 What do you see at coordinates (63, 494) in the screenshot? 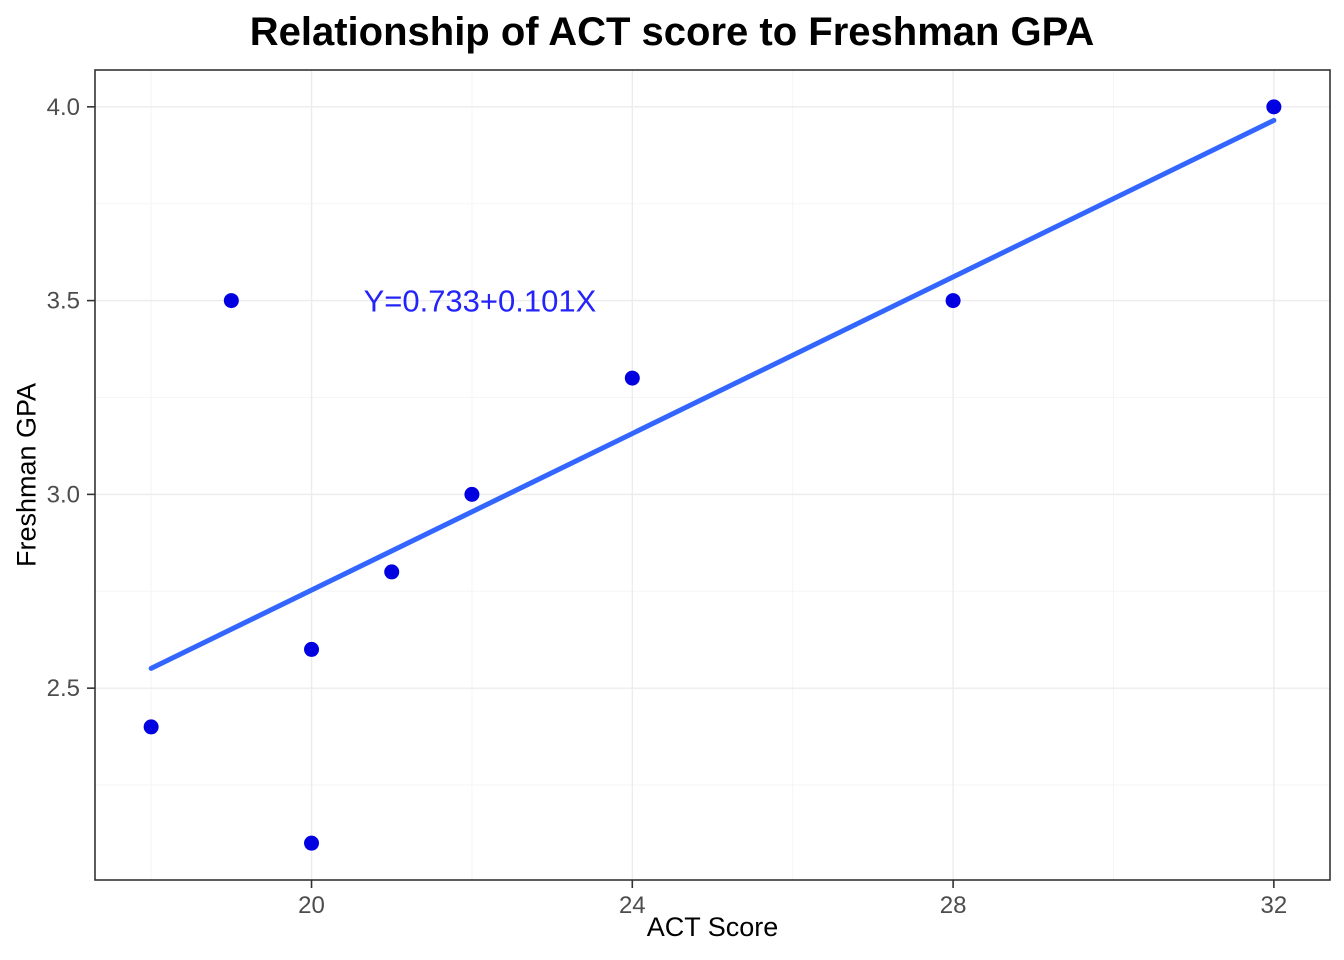
I see `y-tick-label: 3.0` at bounding box center [63, 494].